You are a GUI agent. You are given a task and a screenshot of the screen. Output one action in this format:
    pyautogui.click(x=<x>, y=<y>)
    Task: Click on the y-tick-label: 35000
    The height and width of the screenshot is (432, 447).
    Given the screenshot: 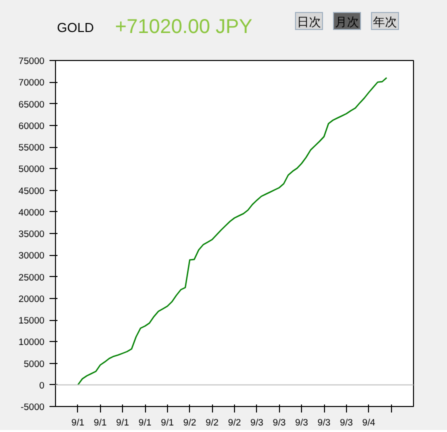 What is the action you would take?
    pyautogui.click(x=31, y=234)
    